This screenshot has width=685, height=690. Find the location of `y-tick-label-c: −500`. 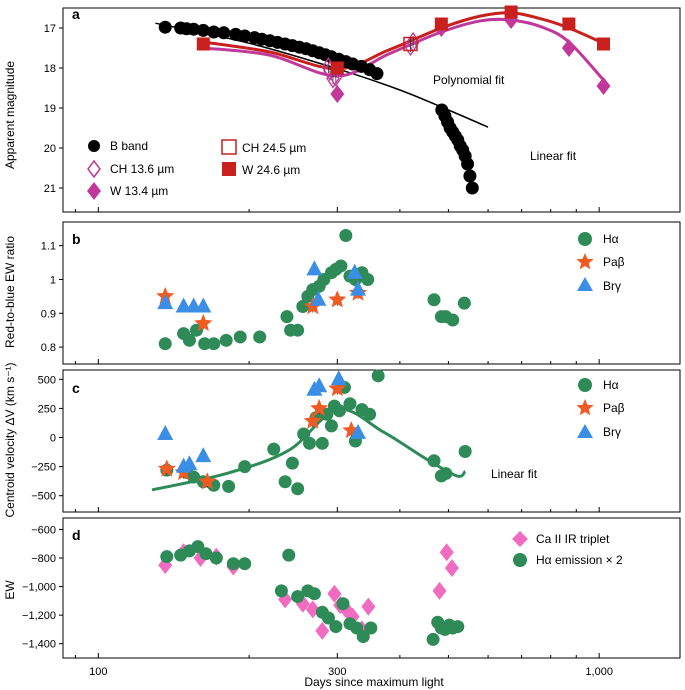

y-tick-label-c: −500 is located at coordinates (43, 497).